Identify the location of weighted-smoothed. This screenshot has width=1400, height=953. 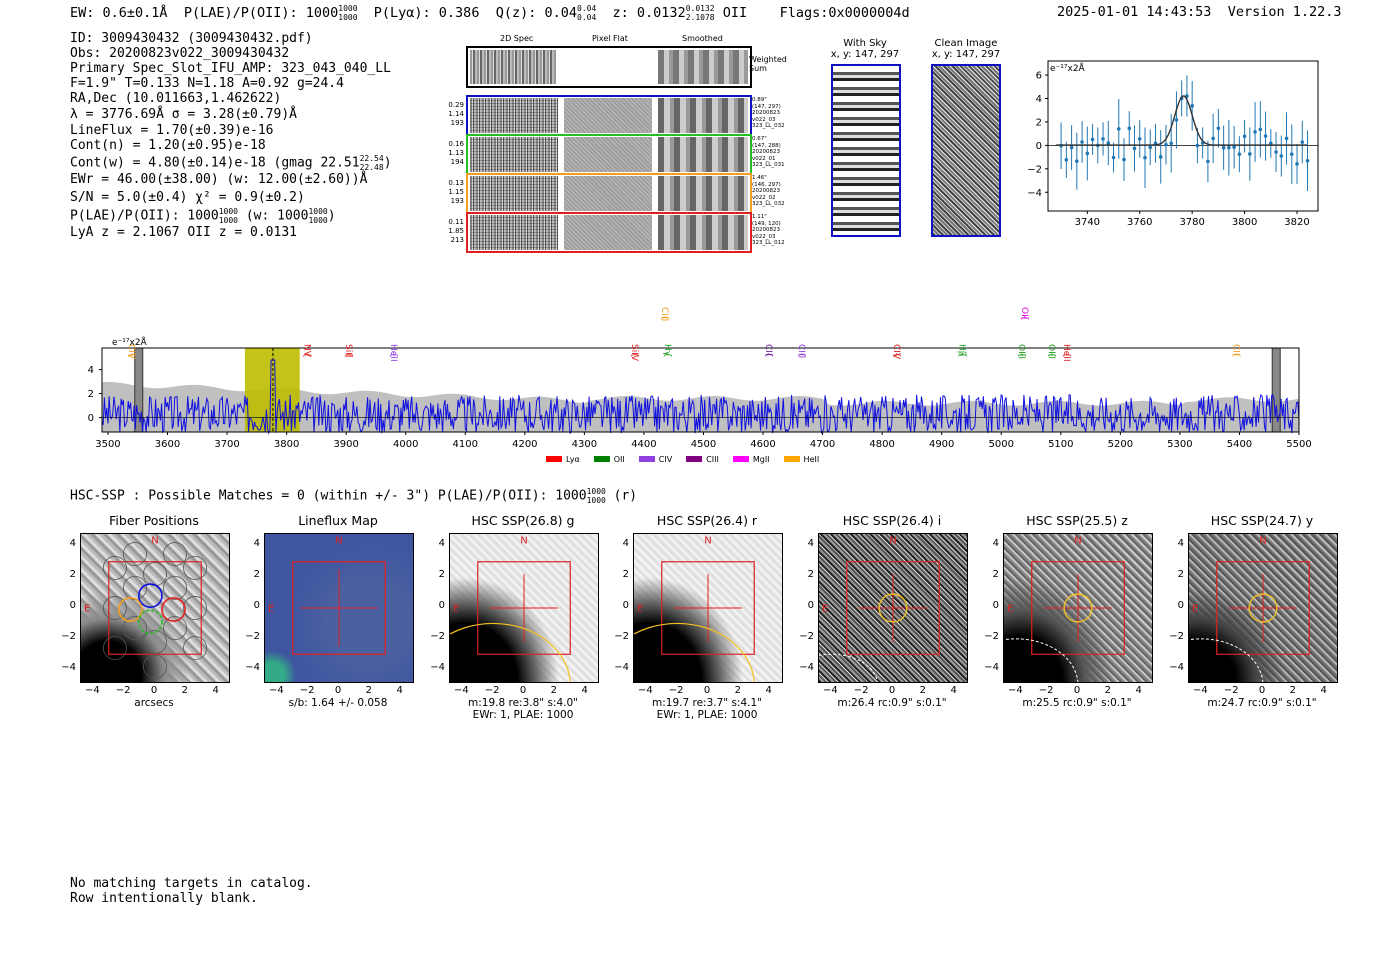
(703, 67).